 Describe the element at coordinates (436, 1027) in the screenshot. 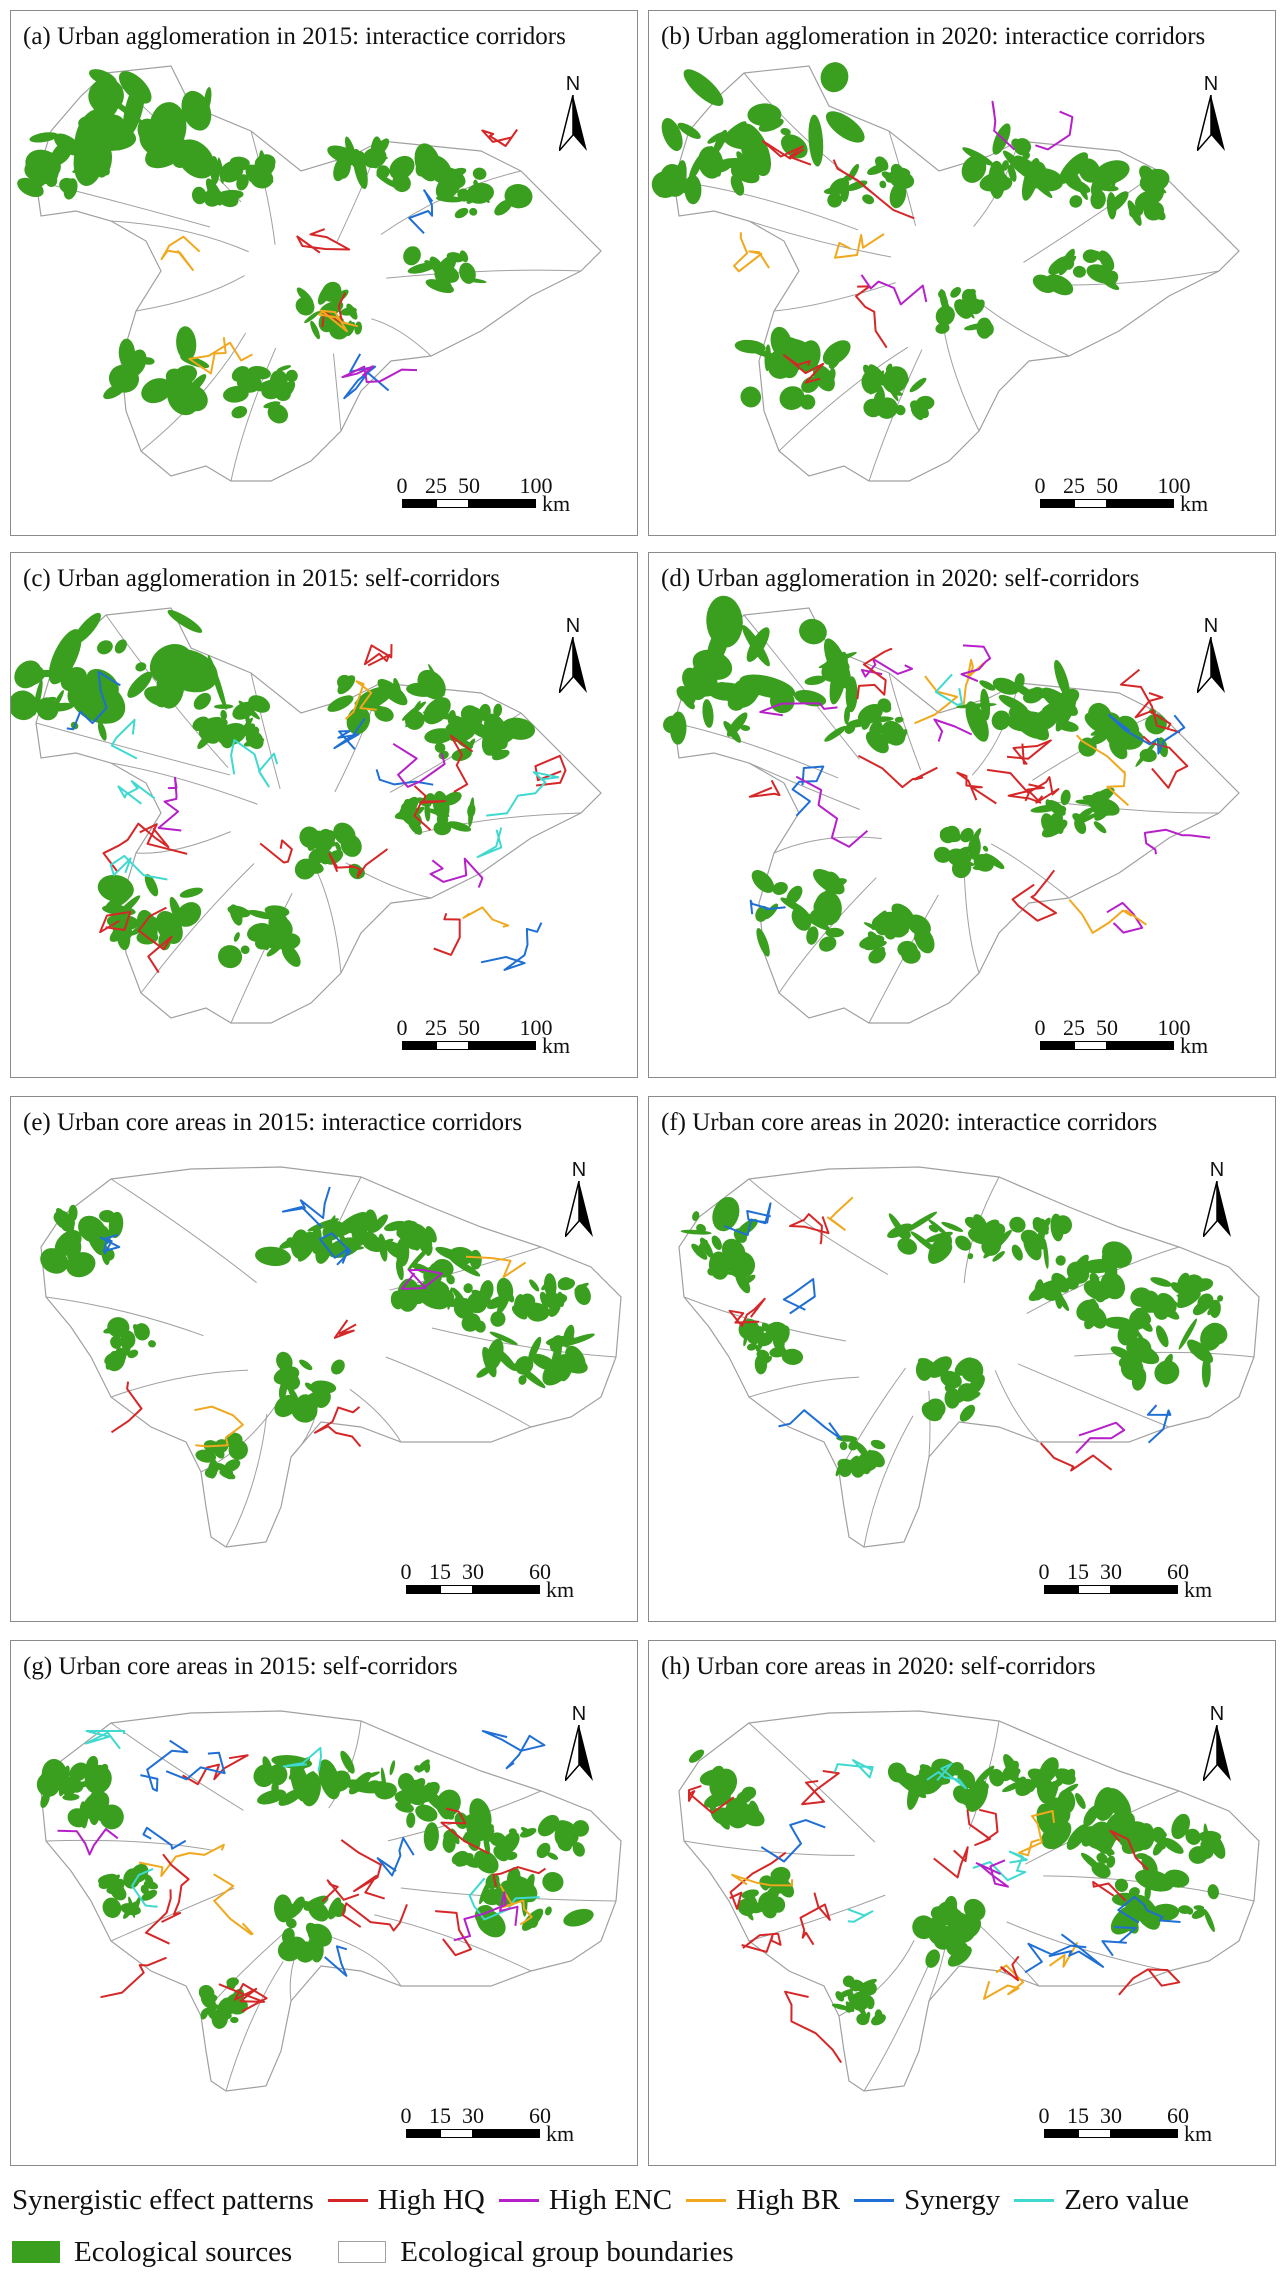

I see `scale-tick: 25` at that location.